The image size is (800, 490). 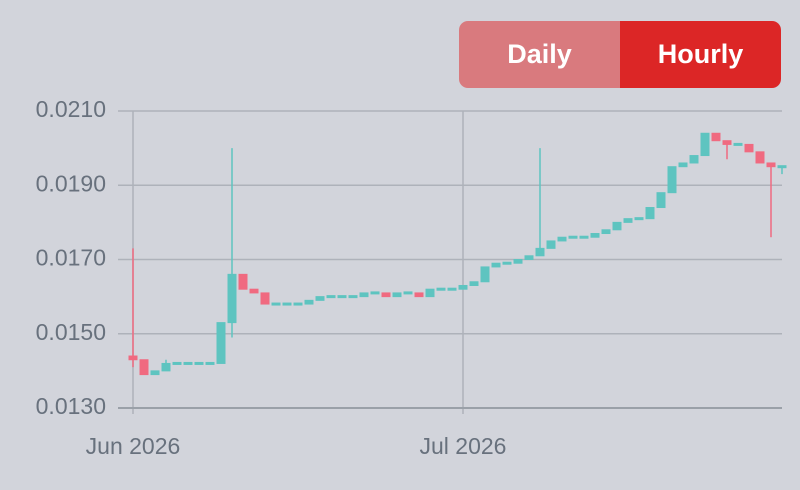 What do you see at coordinates (71, 258) in the screenshot?
I see `y-tick-label: 0.0170` at bounding box center [71, 258].